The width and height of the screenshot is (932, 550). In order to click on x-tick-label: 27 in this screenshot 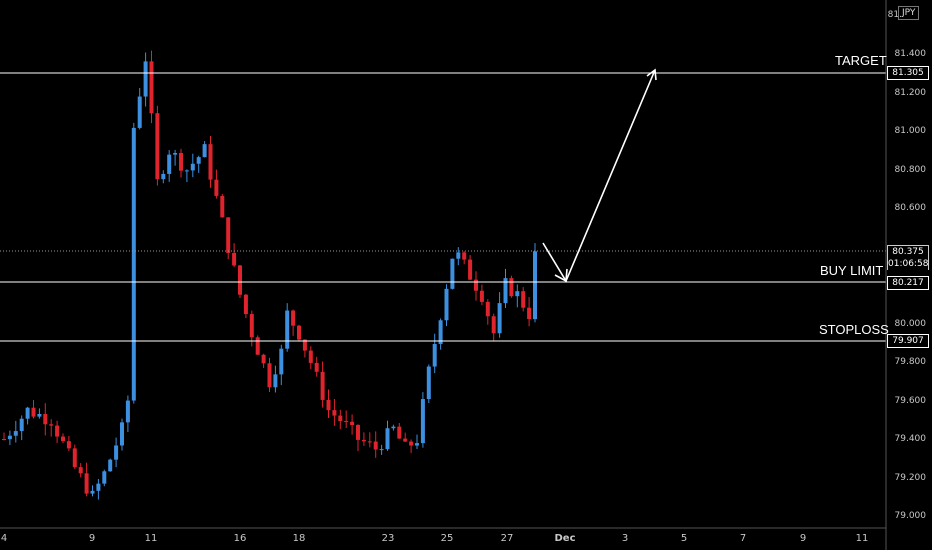, I will do `click(507, 538)`.